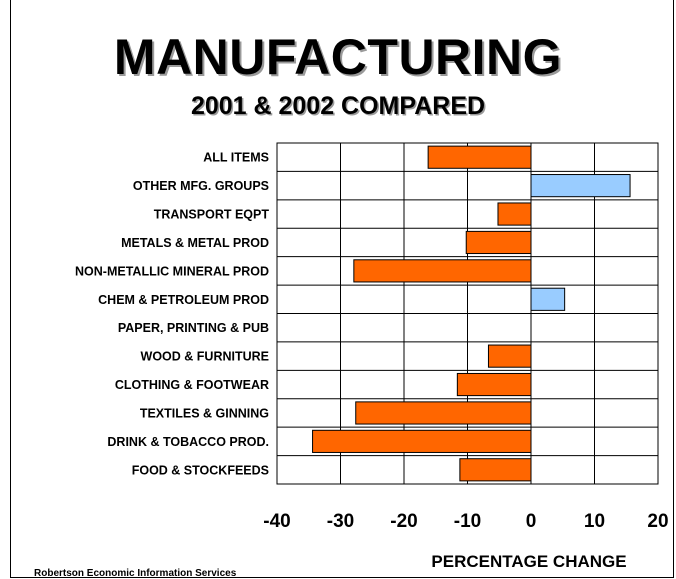 This screenshot has width=676, height=579. Describe the element at coordinates (528, 561) in the screenshot. I see `x-axis-label: PERCENTAGE CHANGE` at that location.